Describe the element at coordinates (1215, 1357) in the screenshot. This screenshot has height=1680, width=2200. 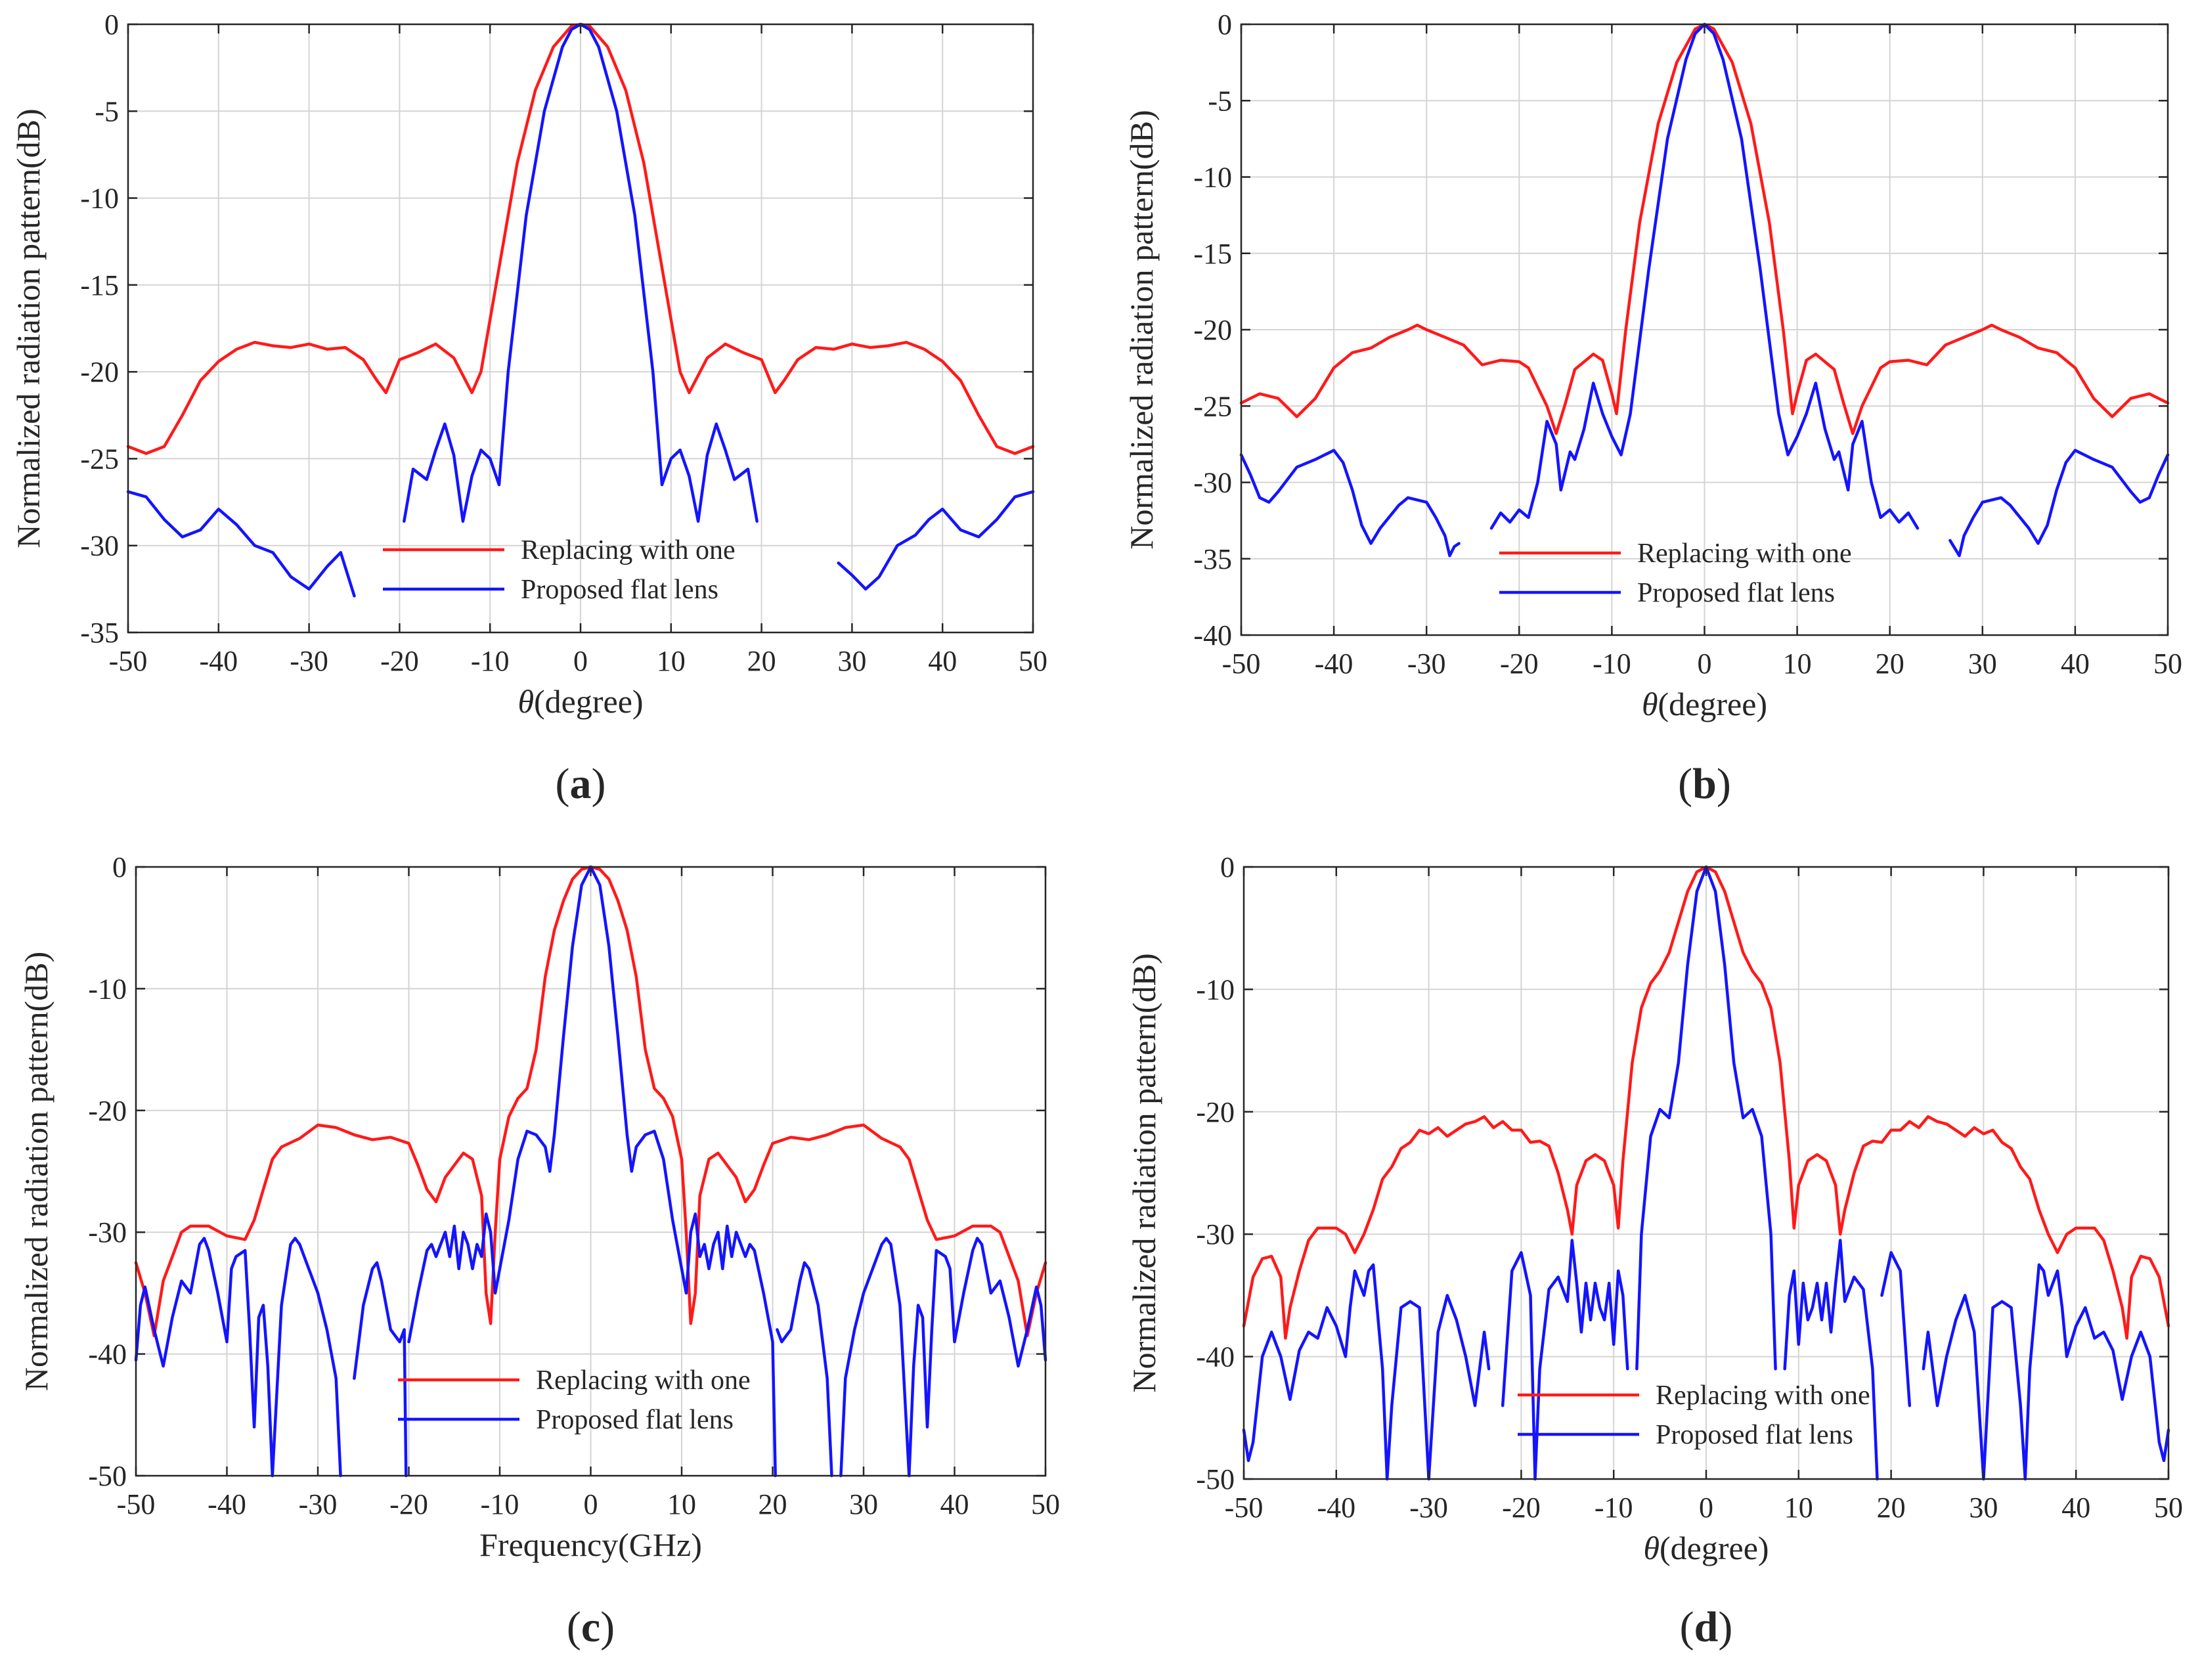
I see `chart-d-ytick-label: -40` at that location.